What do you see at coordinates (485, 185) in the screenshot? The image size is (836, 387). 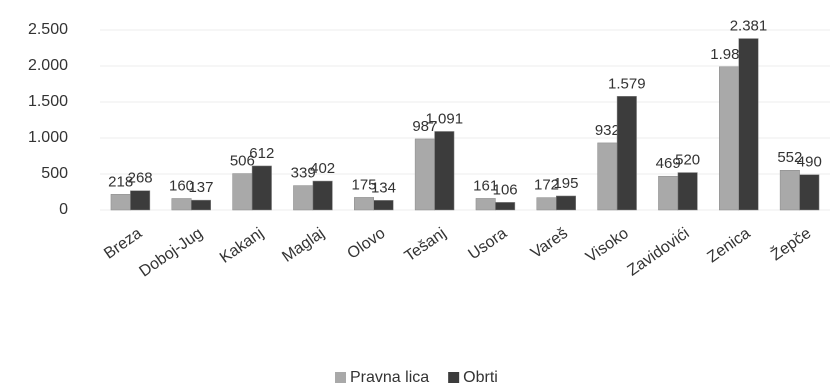 I see `value-label: 161` at bounding box center [485, 185].